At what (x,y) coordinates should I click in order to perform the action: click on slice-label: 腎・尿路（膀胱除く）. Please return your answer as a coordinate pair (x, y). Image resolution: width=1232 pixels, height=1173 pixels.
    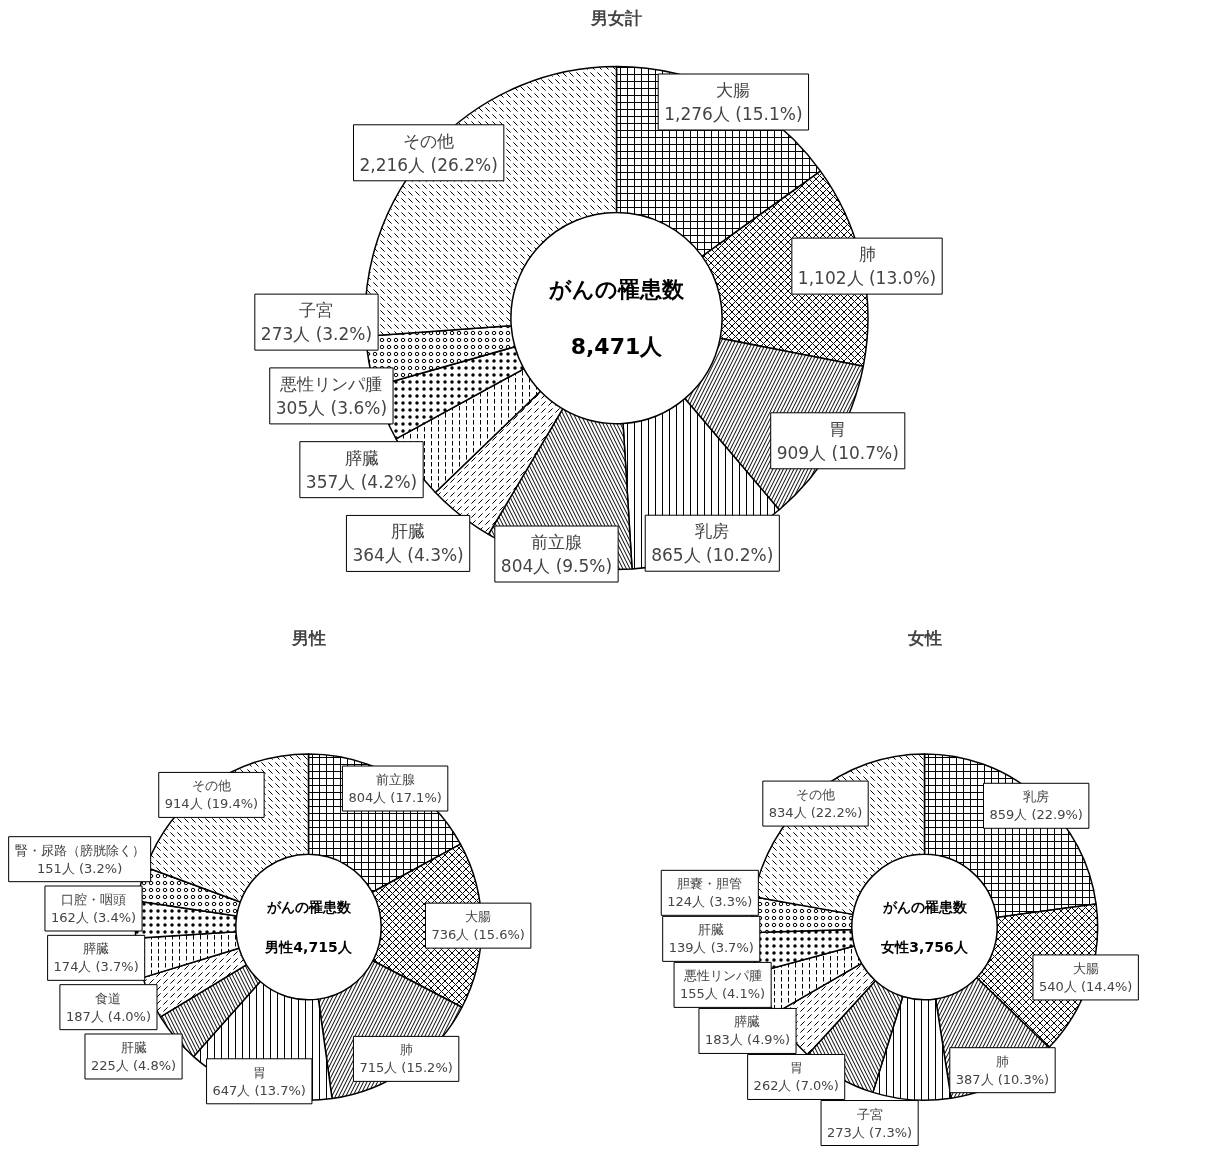
    Looking at the image, I should click on (79, 850).